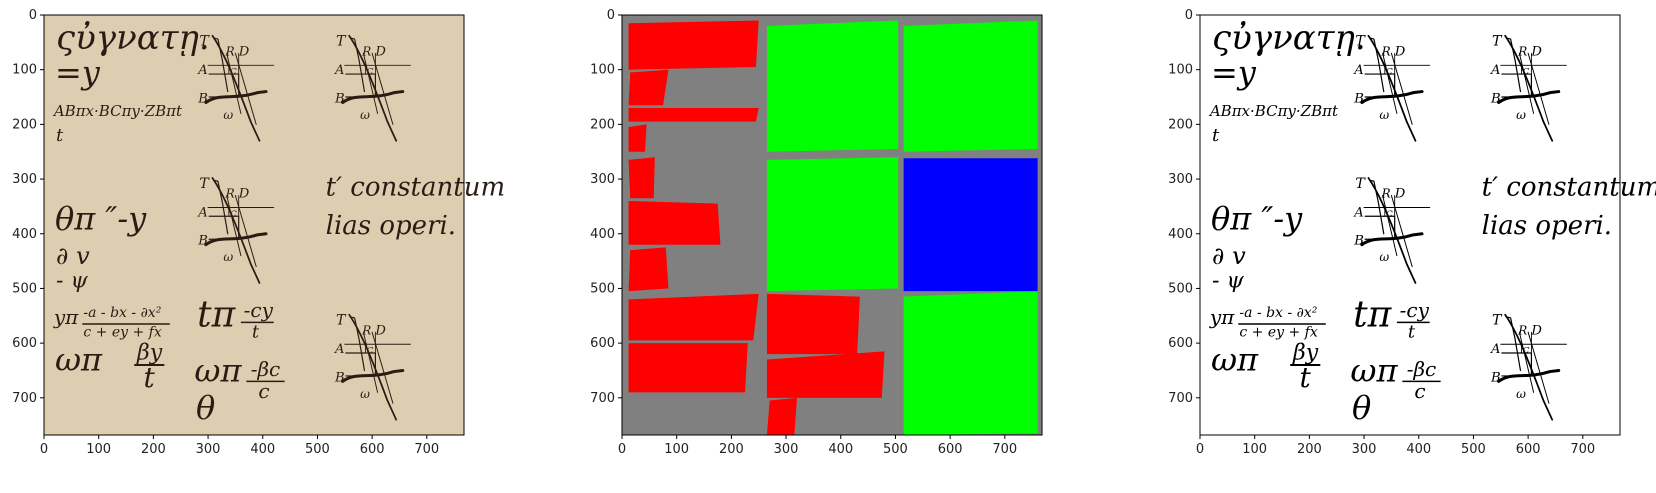 The height and width of the screenshot is (493, 1656). What do you see at coordinates (415, 187) in the screenshot?
I see `handwriting-line: t′ constantum` at bounding box center [415, 187].